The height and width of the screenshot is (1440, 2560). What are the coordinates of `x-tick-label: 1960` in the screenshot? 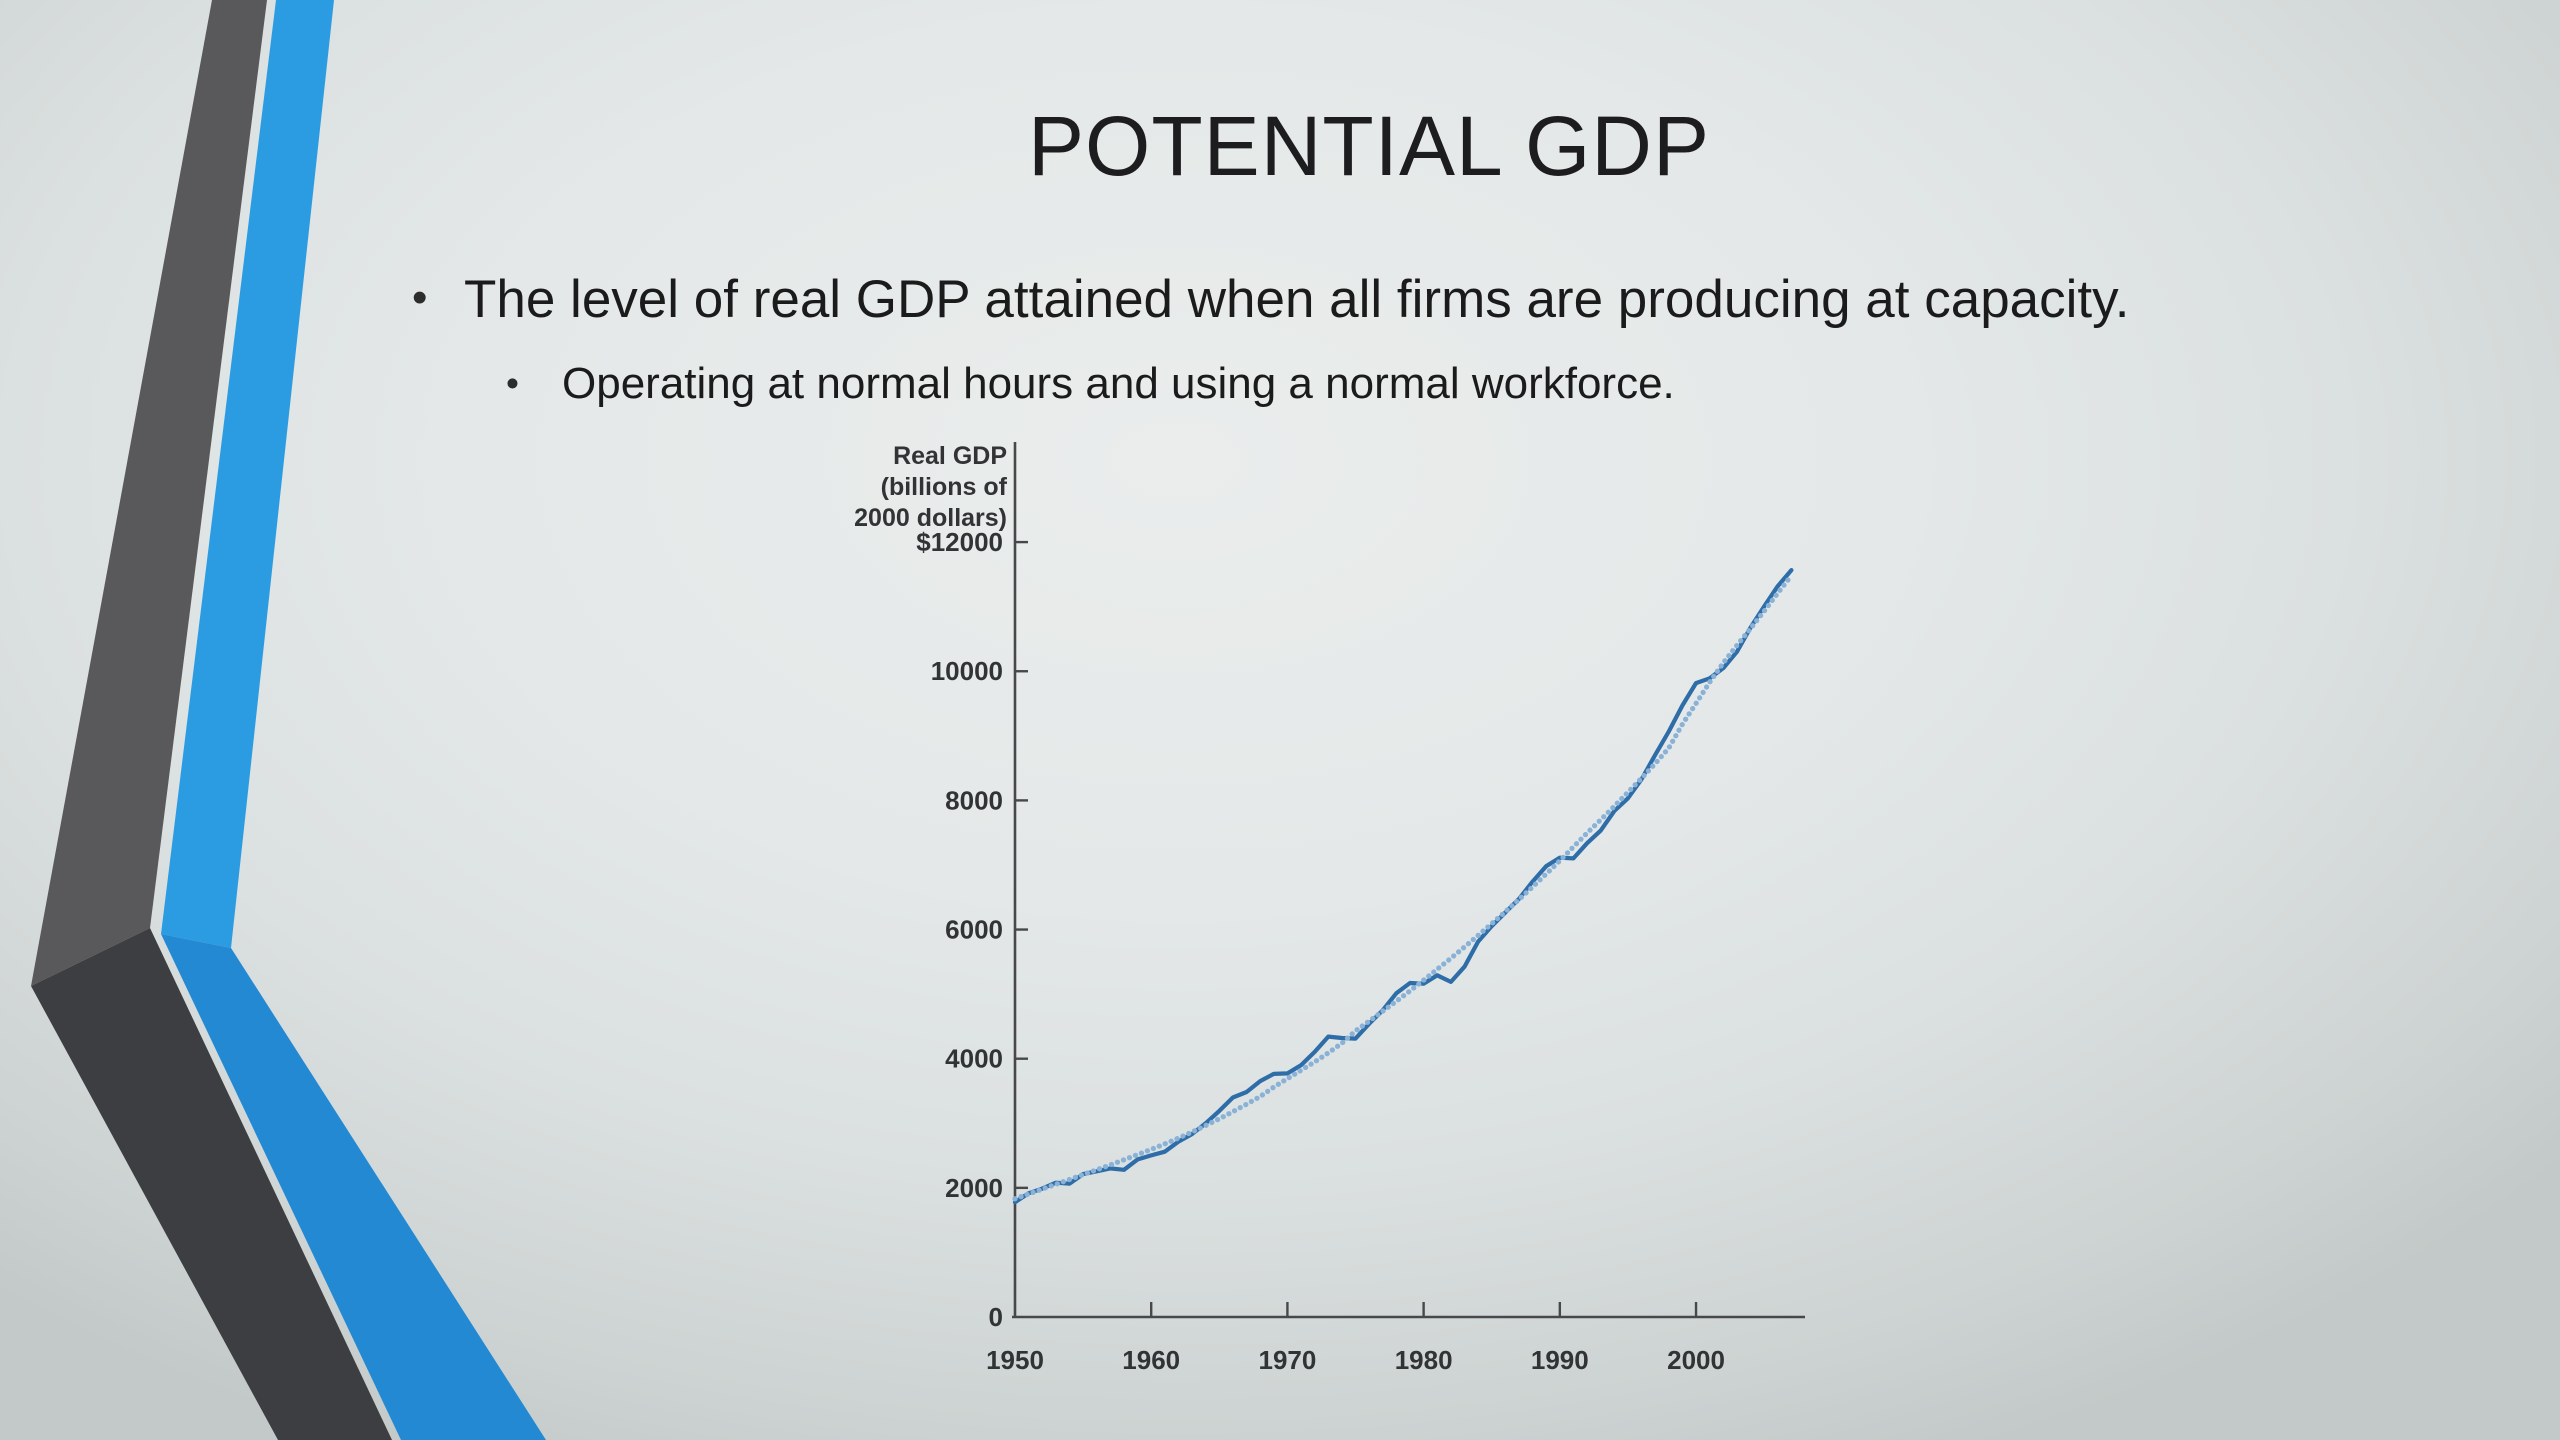 It's located at (1151, 1360).